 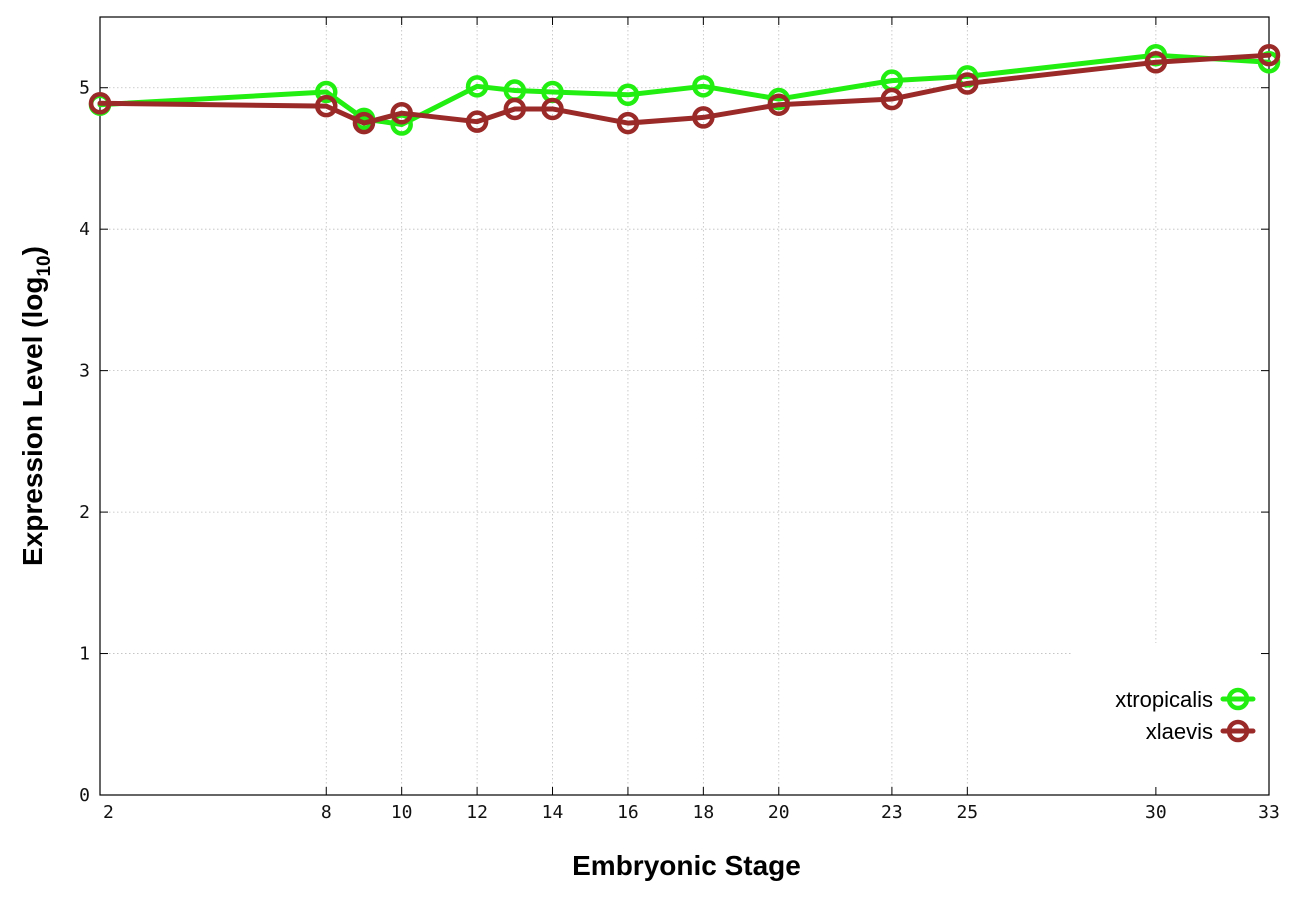 I want to click on x-tick-label: 23, so click(x=892, y=812).